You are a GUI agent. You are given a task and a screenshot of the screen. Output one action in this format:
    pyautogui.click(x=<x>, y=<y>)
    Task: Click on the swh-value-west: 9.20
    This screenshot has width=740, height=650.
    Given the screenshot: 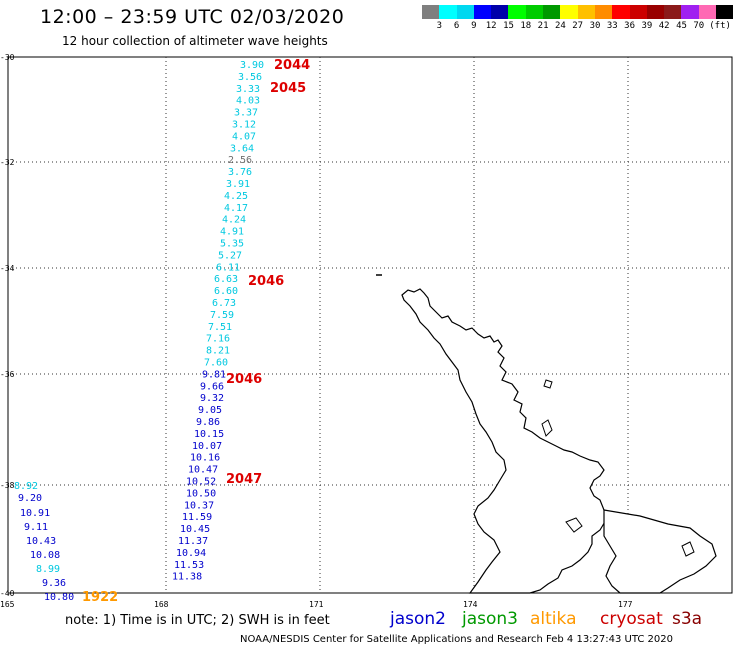 What is the action you would take?
    pyautogui.click(x=30, y=498)
    